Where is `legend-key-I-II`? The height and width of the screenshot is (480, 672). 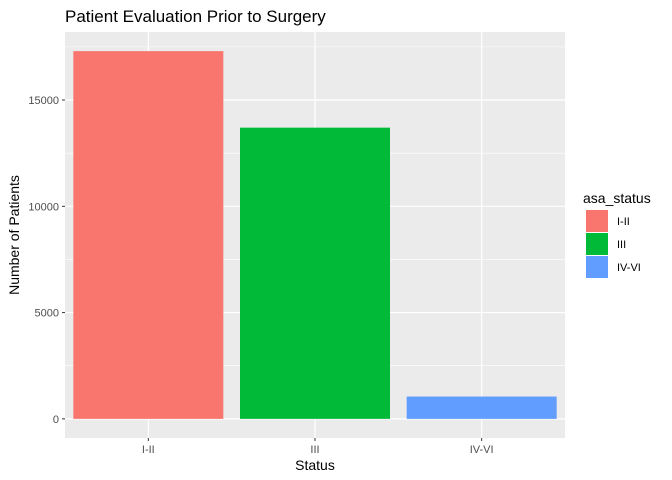
legend-key-I-II is located at coordinates (597, 221).